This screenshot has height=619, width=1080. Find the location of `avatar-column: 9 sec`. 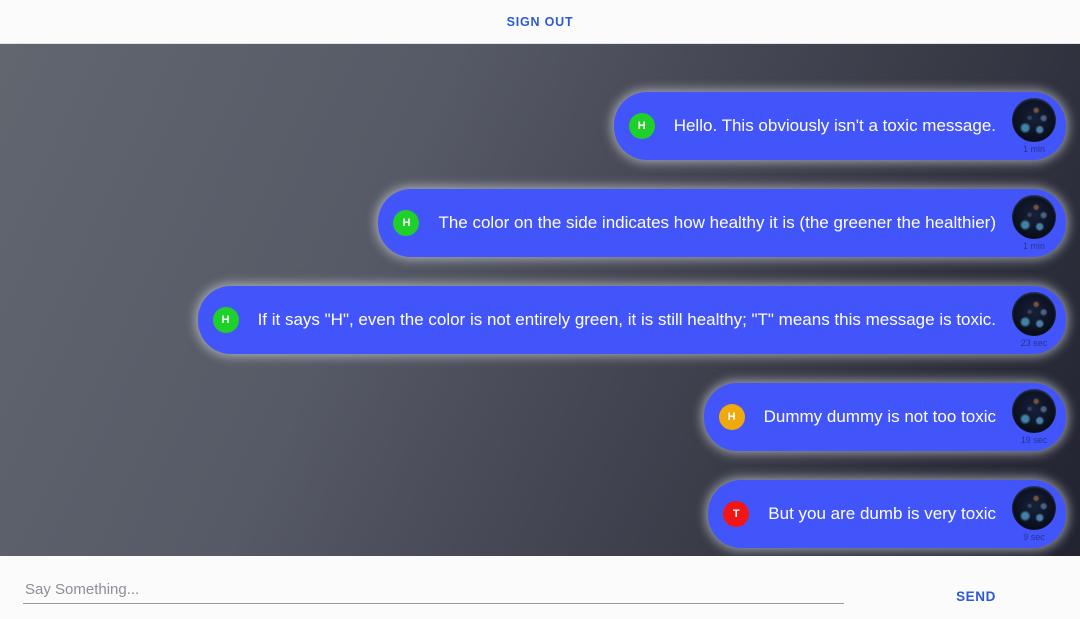

avatar-column: 9 sec is located at coordinates (1034, 514).